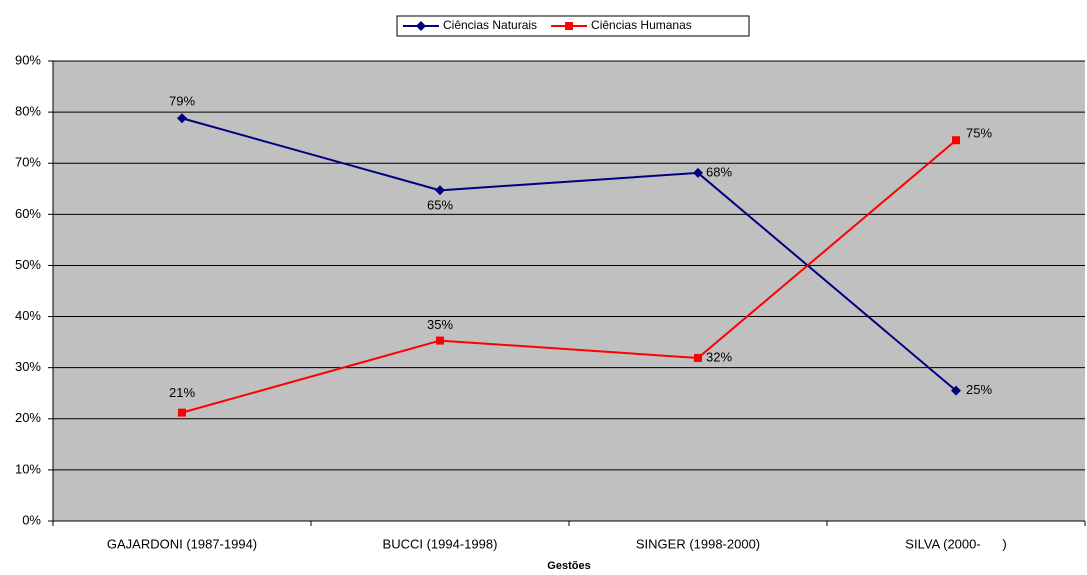 Image resolution: width=1087 pixels, height=575 pixels. What do you see at coordinates (641, 25) in the screenshot?
I see `legend-label: Ciências Humanas` at bounding box center [641, 25].